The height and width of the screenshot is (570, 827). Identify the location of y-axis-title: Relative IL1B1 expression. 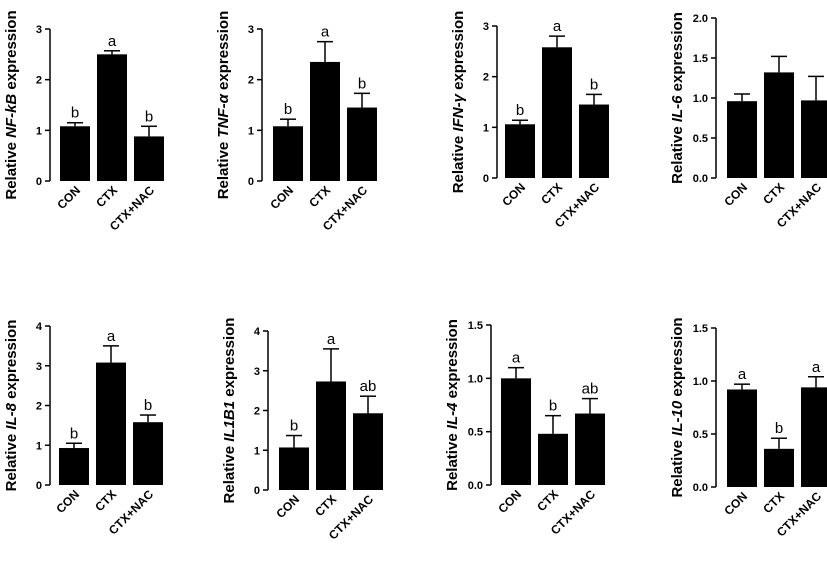
(229, 411).